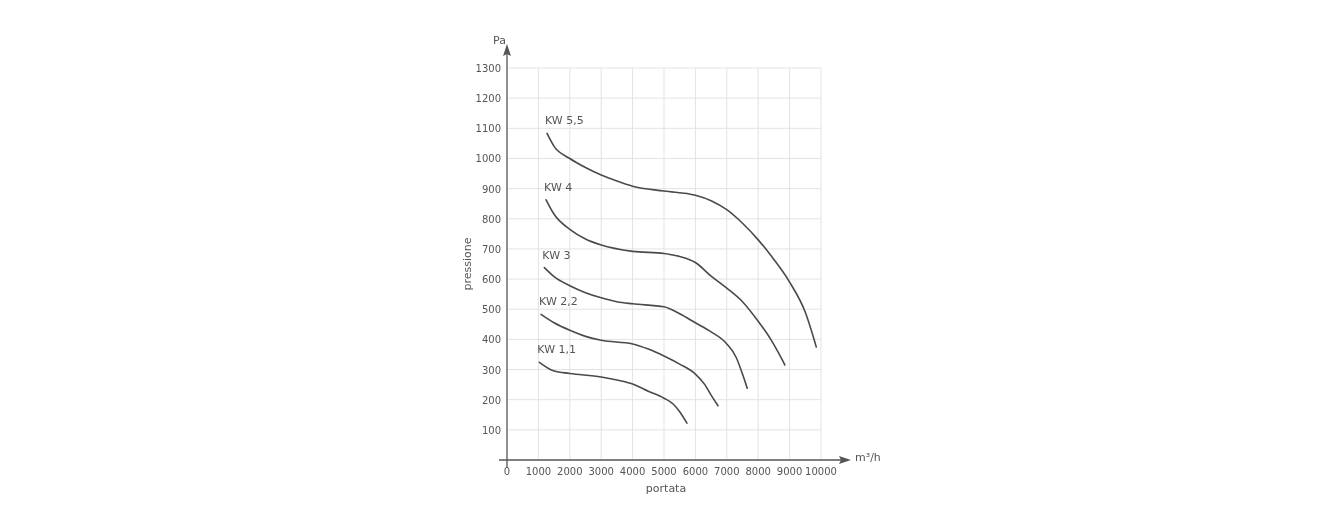 The image size is (1338, 530). What do you see at coordinates (557, 350) in the screenshot?
I see `series-label: KW 1,1` at bounding box center [557, 350].